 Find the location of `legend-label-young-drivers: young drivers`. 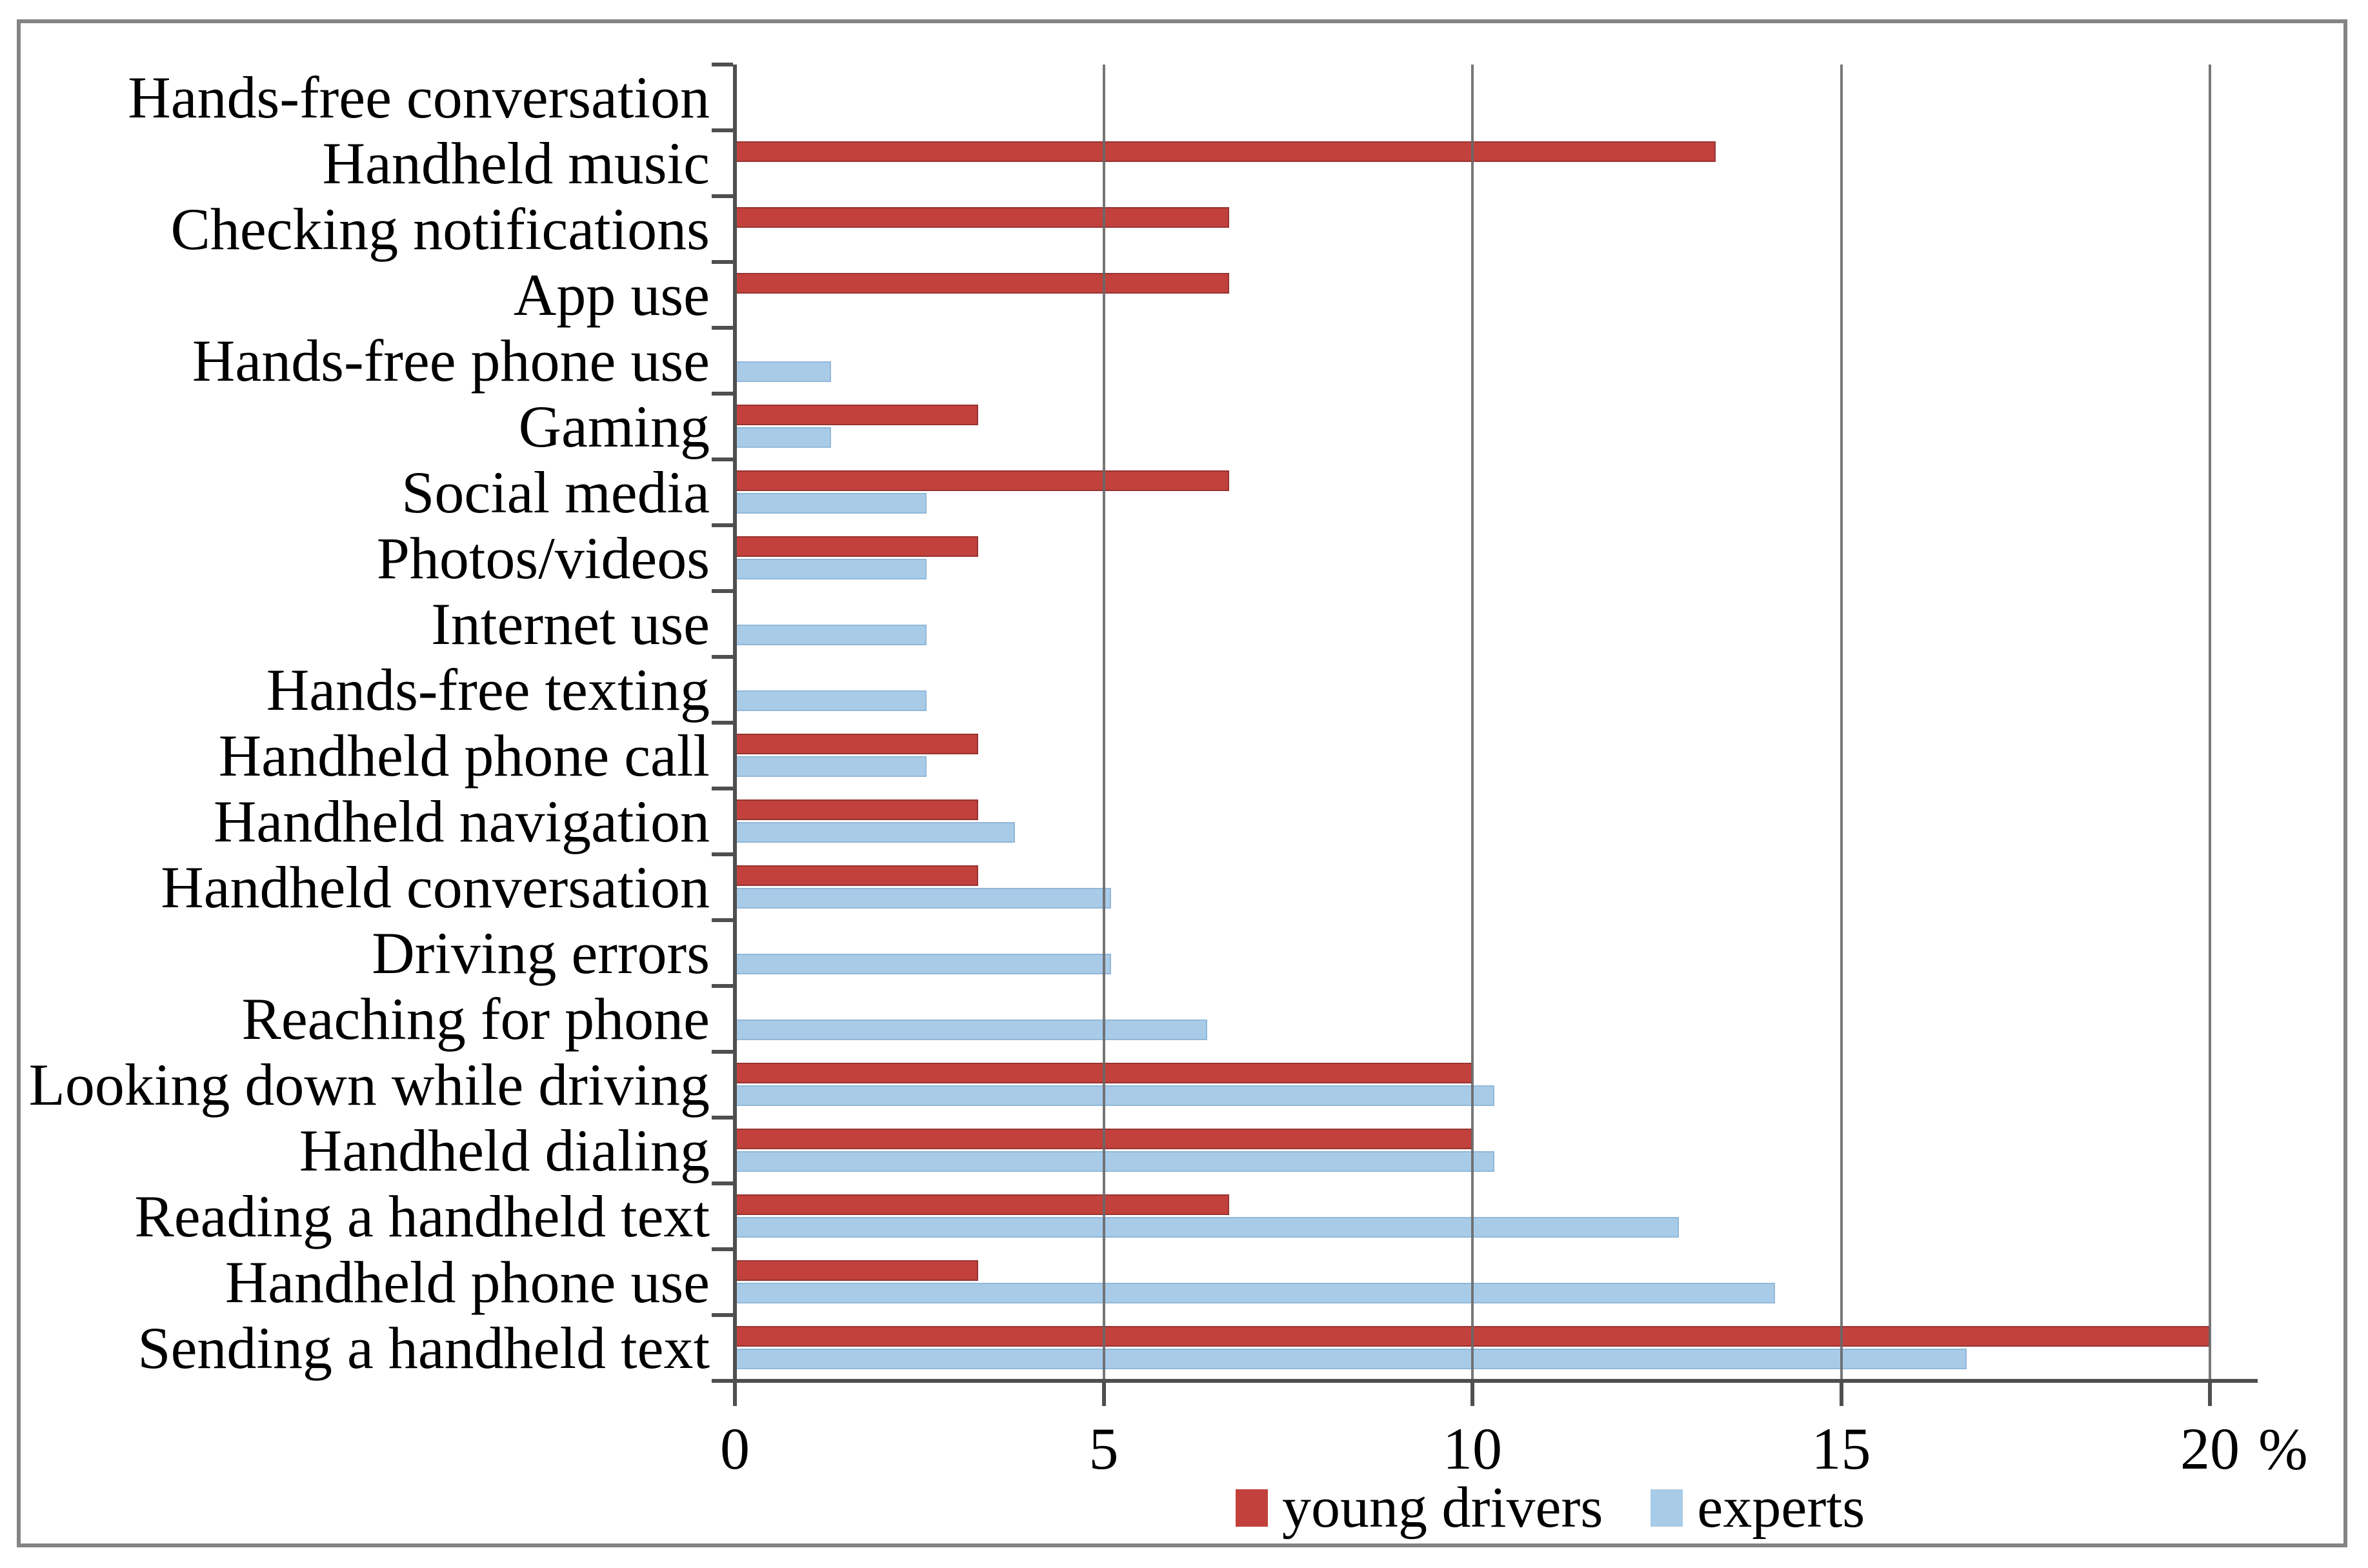

legend-label-young-drivers: young drivers is located at coordinates (1442, 1508).